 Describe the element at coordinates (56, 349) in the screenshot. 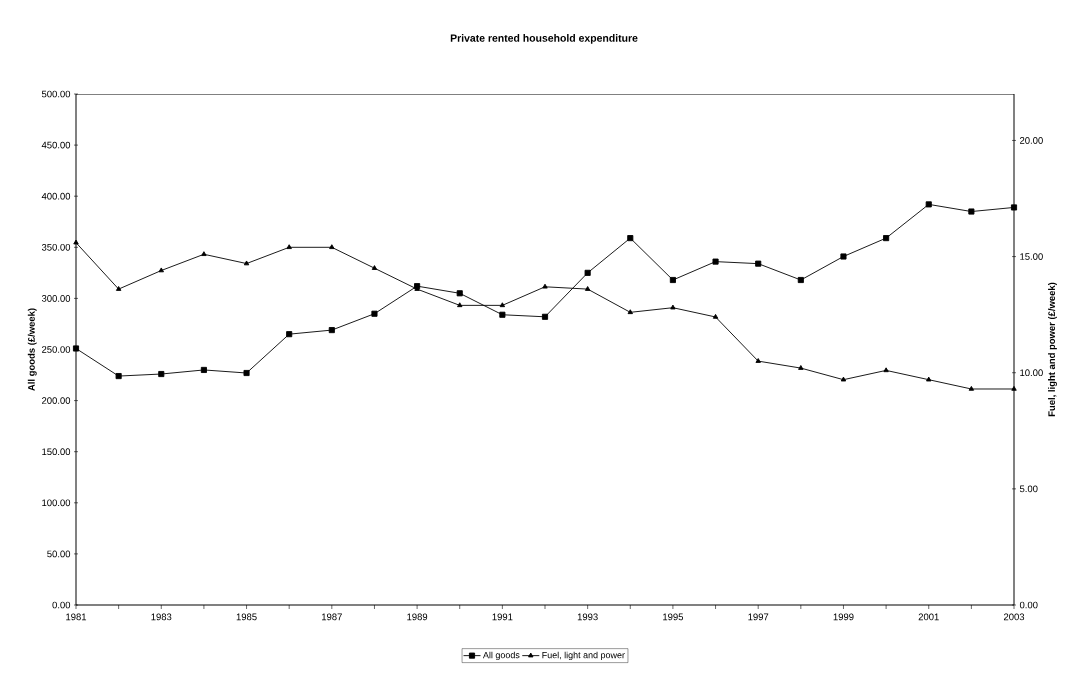

I see `y-tick-label: 250.00` at that location.